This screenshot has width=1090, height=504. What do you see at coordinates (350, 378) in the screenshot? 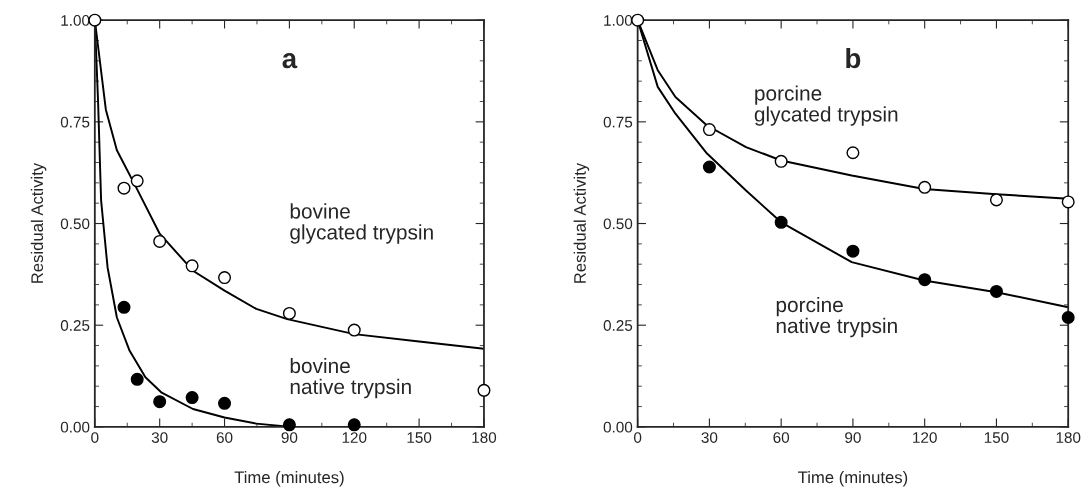
I see `annotation: bovine native trypsin` at bounding box center [350, 378].